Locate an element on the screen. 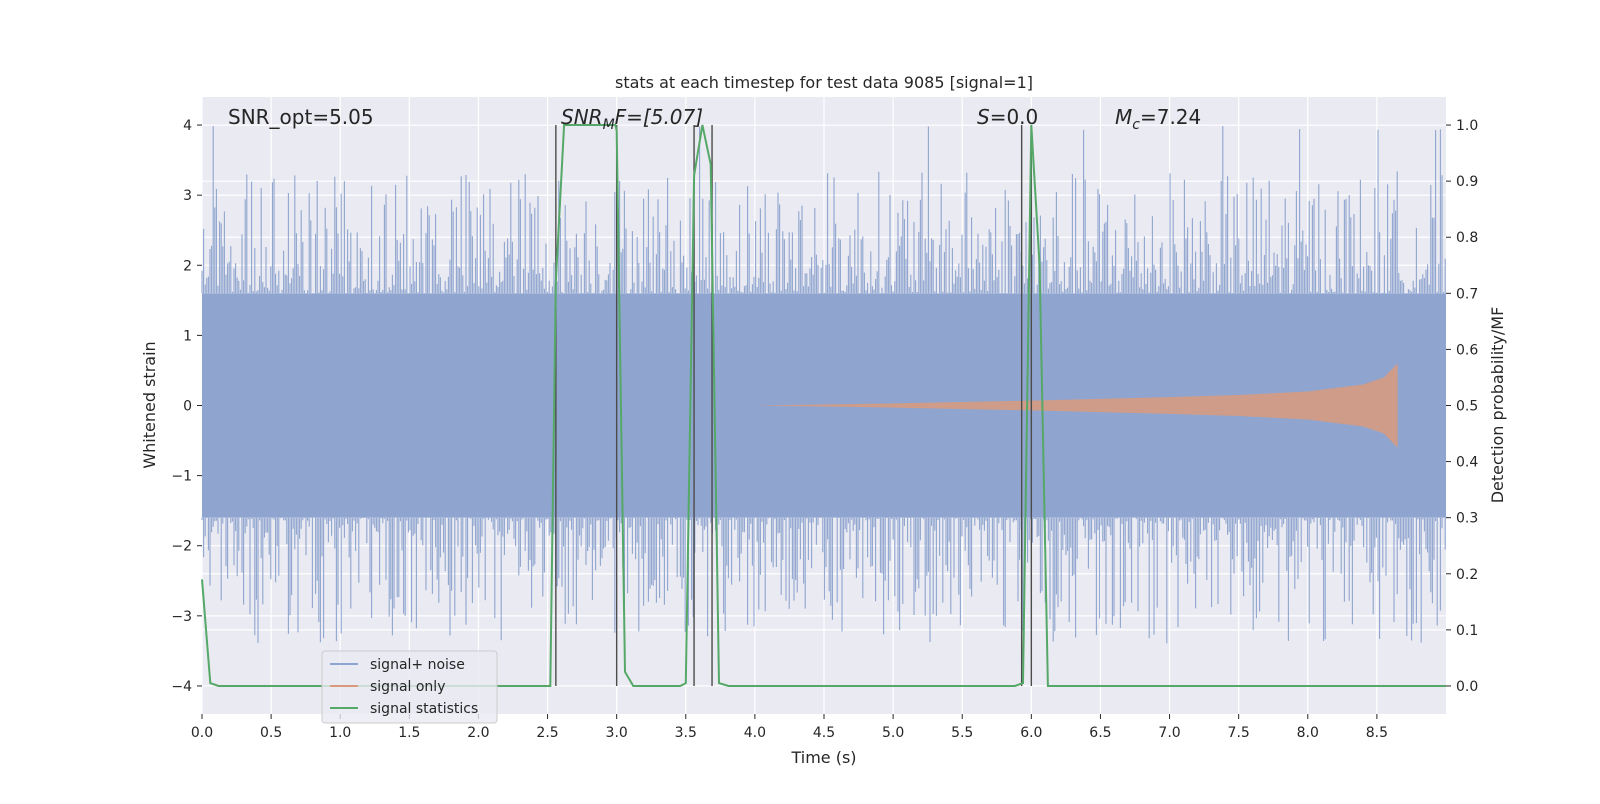 This screenshot has height=804, width=1600. x-tick-label: 2.0 is located at coordinates (478, 733).